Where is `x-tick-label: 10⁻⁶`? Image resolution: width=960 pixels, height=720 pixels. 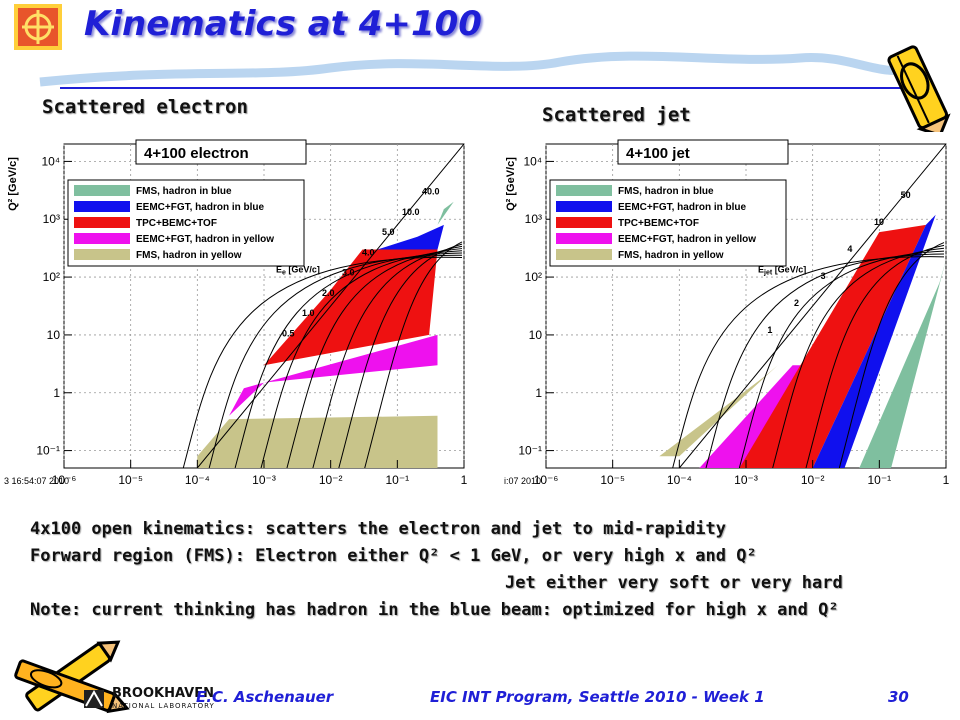
x-tick-label: 10⁻⁶ is located at coordinates (546, 480).